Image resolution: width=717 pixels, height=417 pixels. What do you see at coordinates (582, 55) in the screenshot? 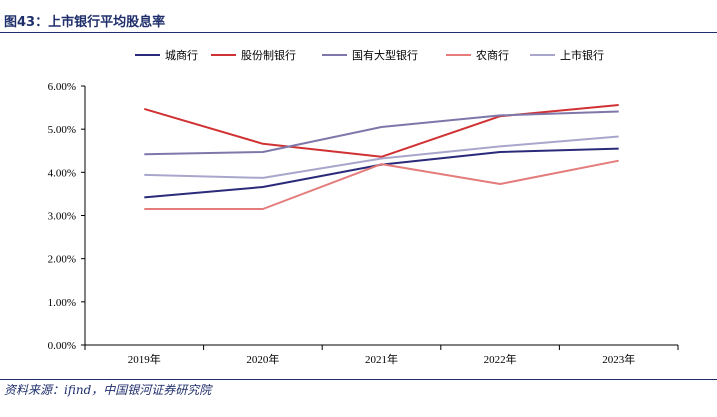
I see `legend-label-5: 上市银行` at bounding box center [582, 55].